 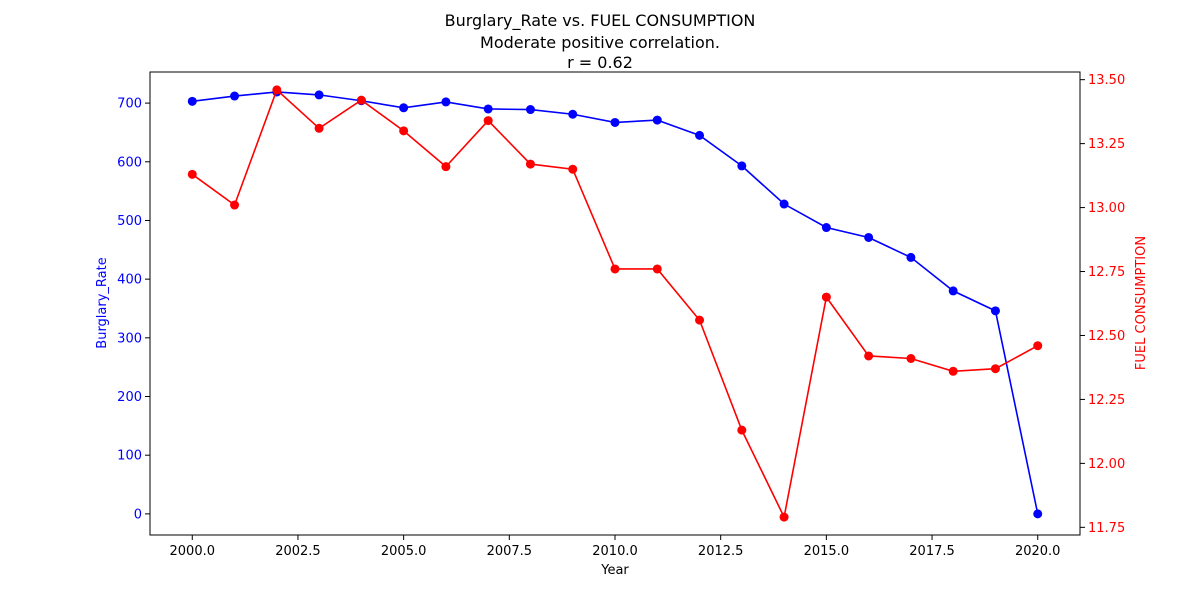 What do you see at coordinates (129, 162) in the screenshot?
I see `y-left-tick-label: 600` at bounding box center [129, 162].